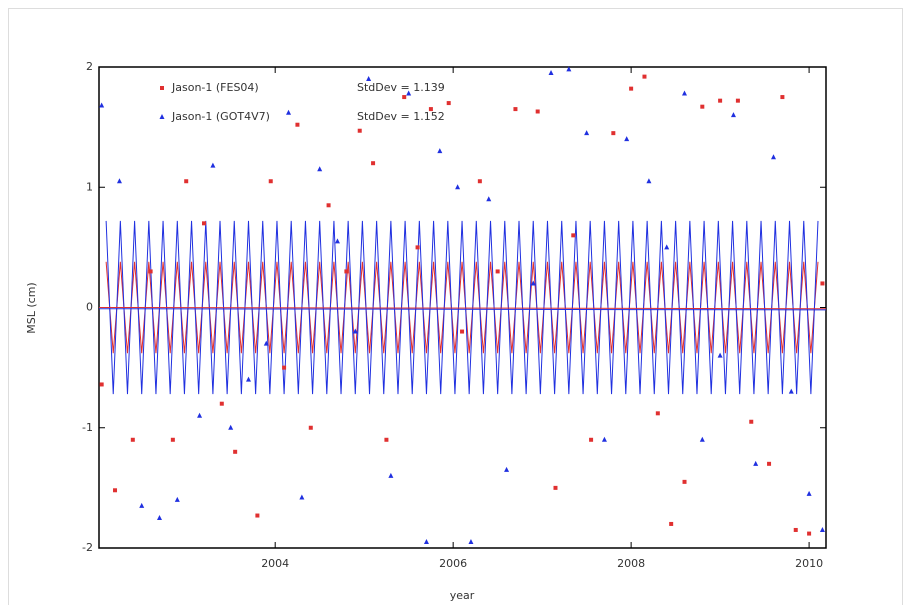  I want to click on legend-stat: StdDev = 1.139, so click(401, 87).